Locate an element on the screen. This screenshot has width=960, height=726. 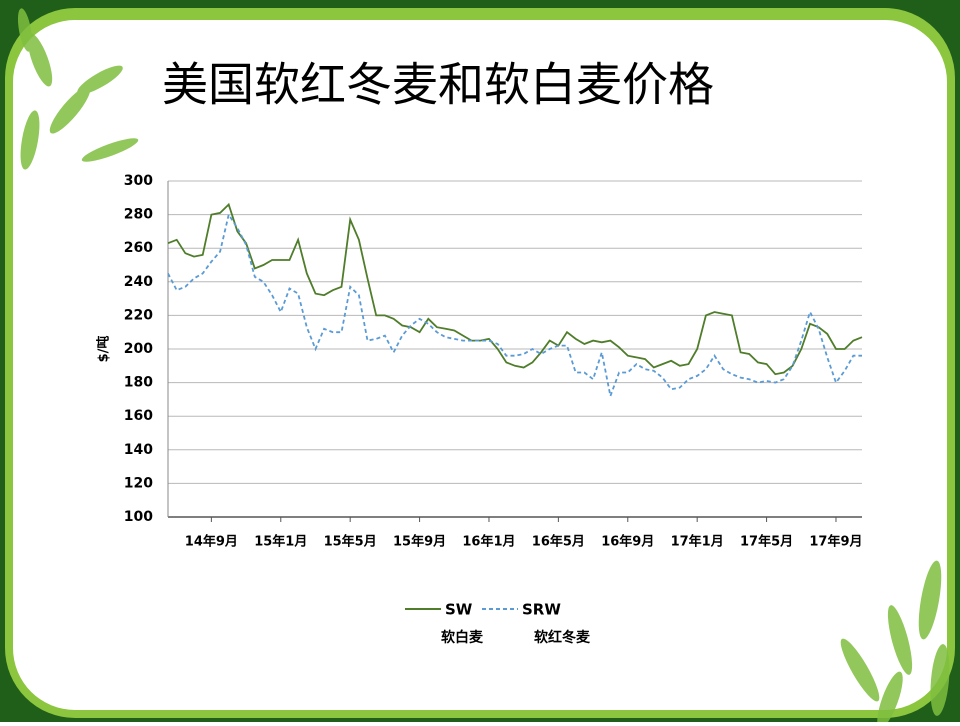
x-tick-label: 16年1月 is located at coordinates (488, 542).